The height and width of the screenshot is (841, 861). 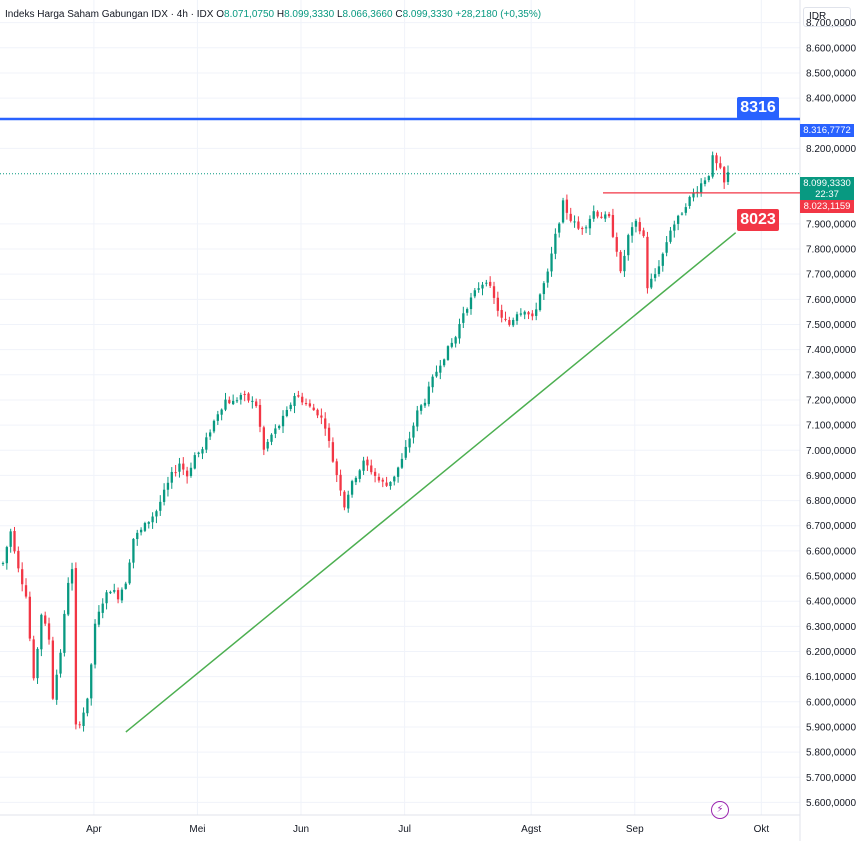 I want to click on close-value: 8.099,3330, so click(x=427, y=14).